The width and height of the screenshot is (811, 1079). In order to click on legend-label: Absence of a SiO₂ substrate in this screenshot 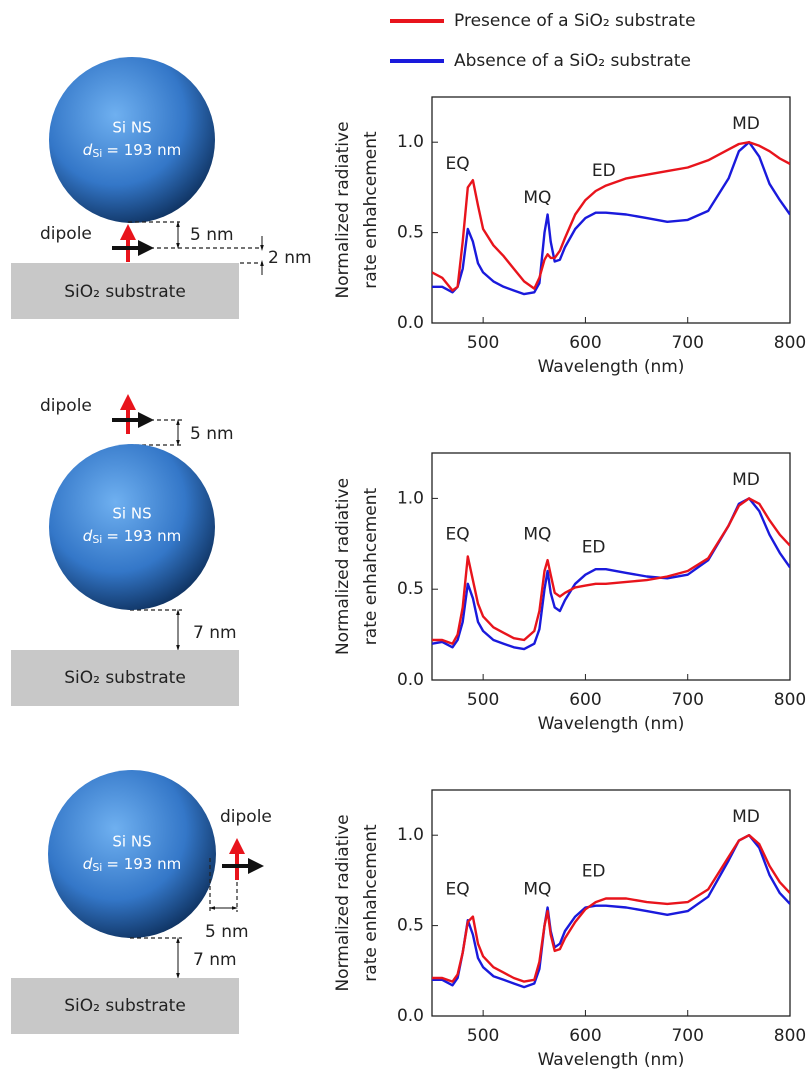, I will do `click(572, 61)`.